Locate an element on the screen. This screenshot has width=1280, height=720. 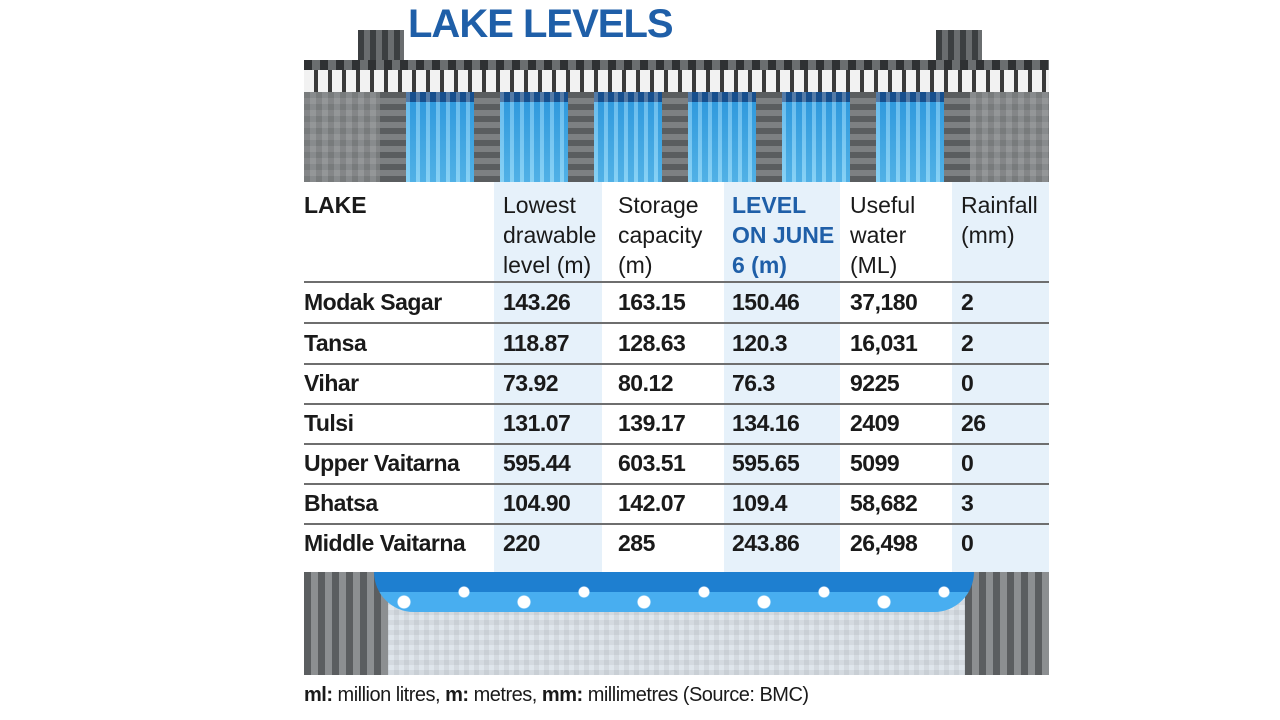
cell-useful: 37,180 is located at coordinates (884, 302).